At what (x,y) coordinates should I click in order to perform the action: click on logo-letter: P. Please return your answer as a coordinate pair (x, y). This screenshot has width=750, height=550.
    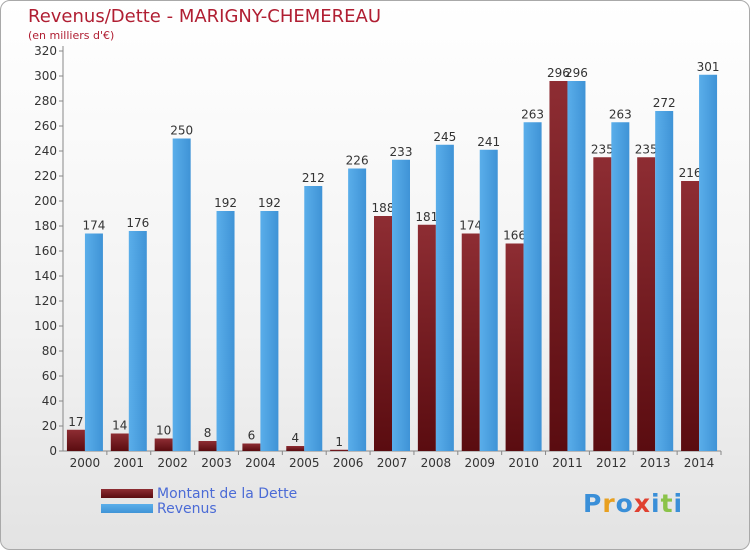
    Looking at the image, I should click on (593, 503).